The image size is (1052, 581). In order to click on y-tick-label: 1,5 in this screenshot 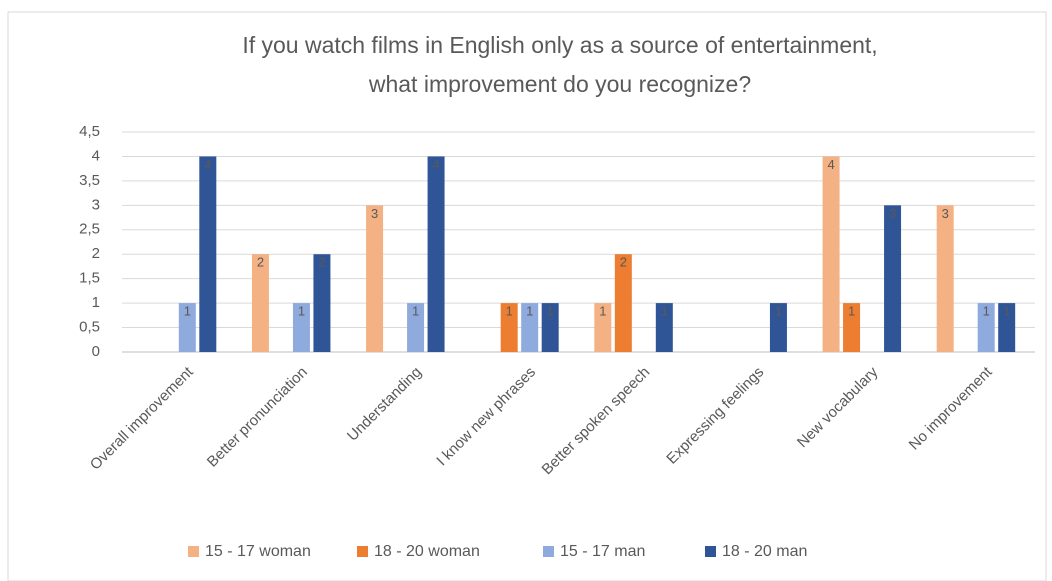, I will do `click(89, 278)`.